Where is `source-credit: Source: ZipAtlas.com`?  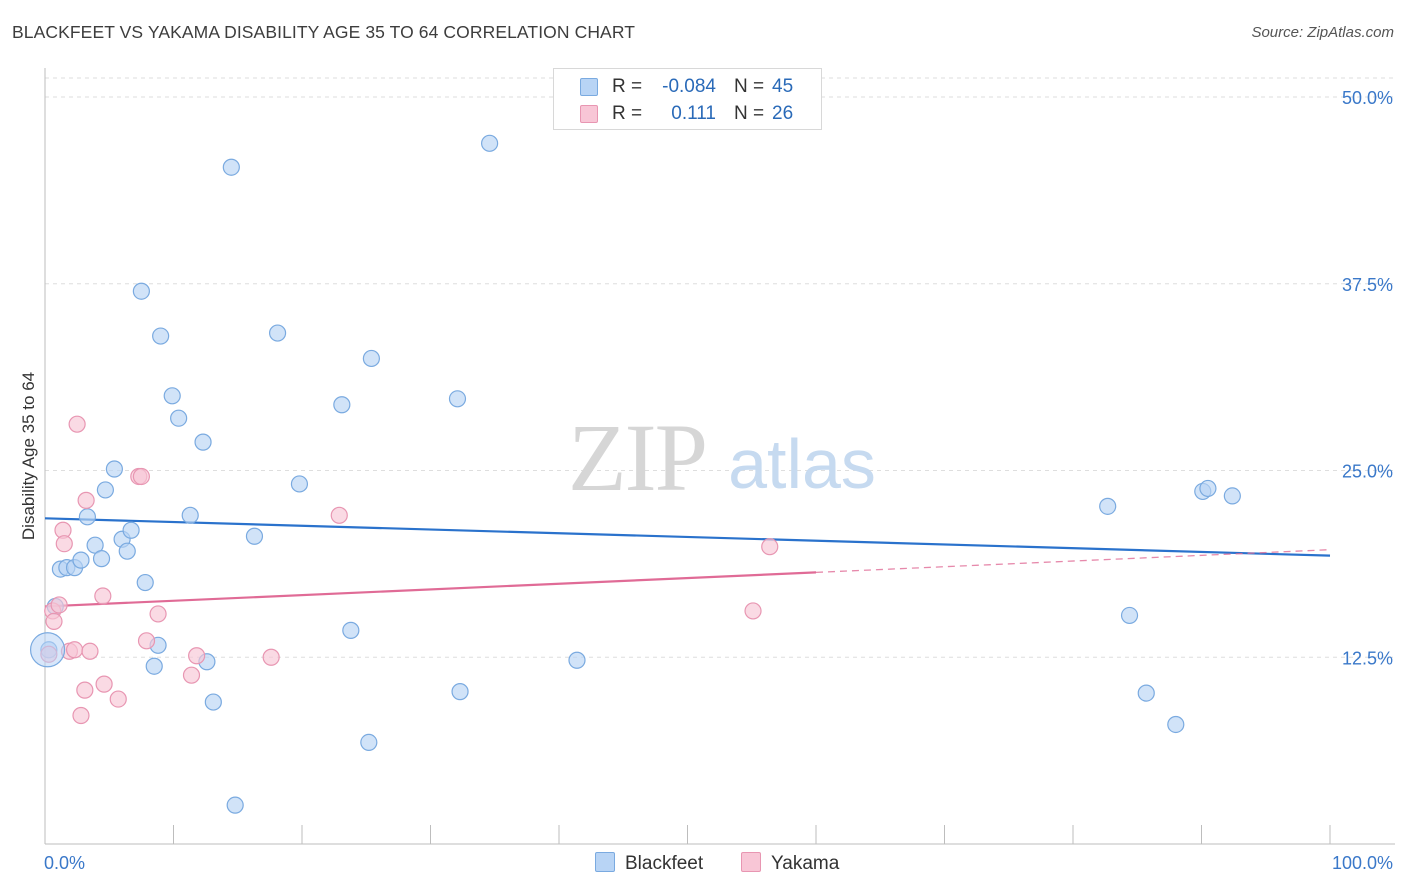 source-credit: Source: ZipAtlas.com is located at coordinates (1322, 32).